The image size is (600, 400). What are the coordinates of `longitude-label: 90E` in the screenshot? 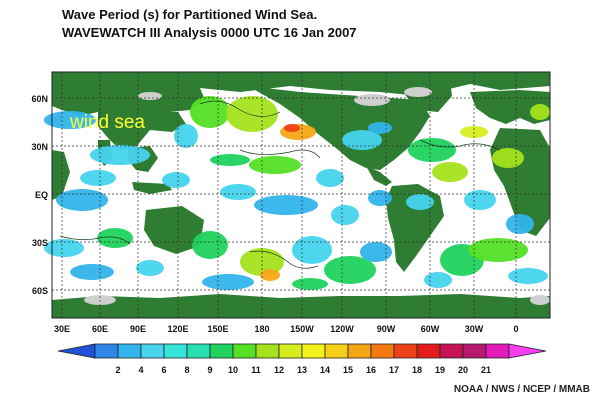 It's located at (138, 329).